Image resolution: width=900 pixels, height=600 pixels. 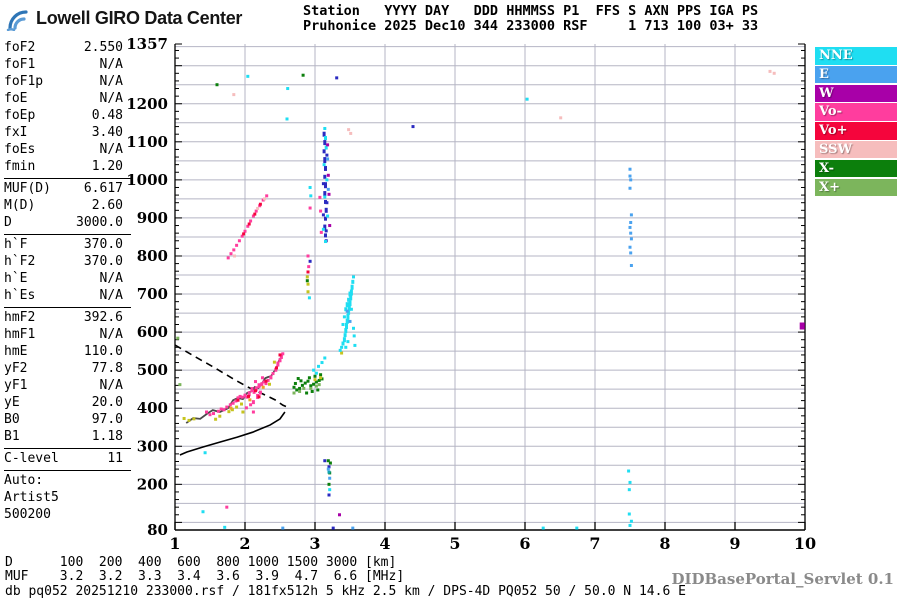 What do you see at coordinates (152, 370) in the screenshot?
I see `svg-text: 500` at bounding box center [152, 370].